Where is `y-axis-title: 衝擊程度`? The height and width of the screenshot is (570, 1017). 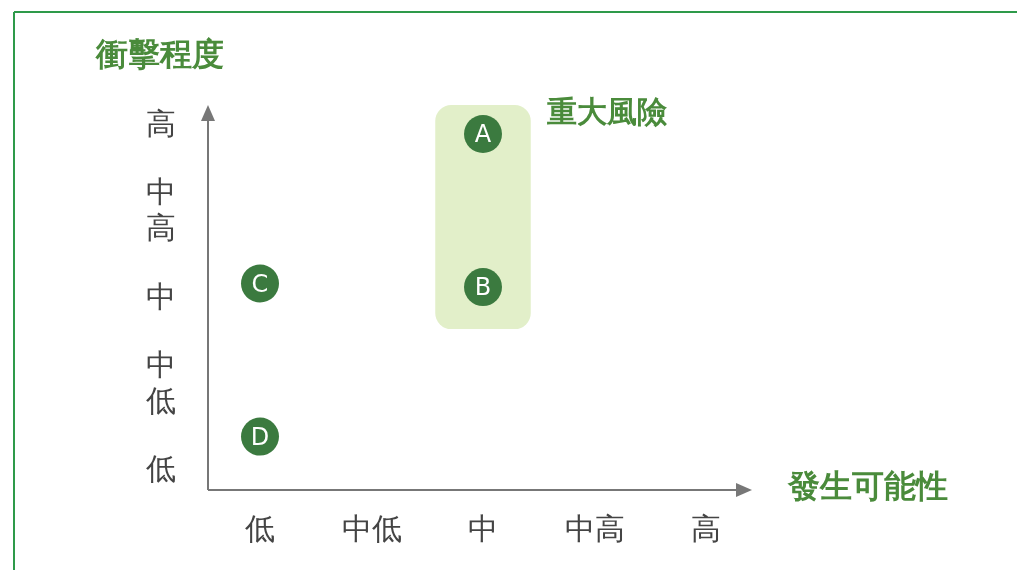 y-axis-title: 衝擊程度 is located at coordinates (159, 54).